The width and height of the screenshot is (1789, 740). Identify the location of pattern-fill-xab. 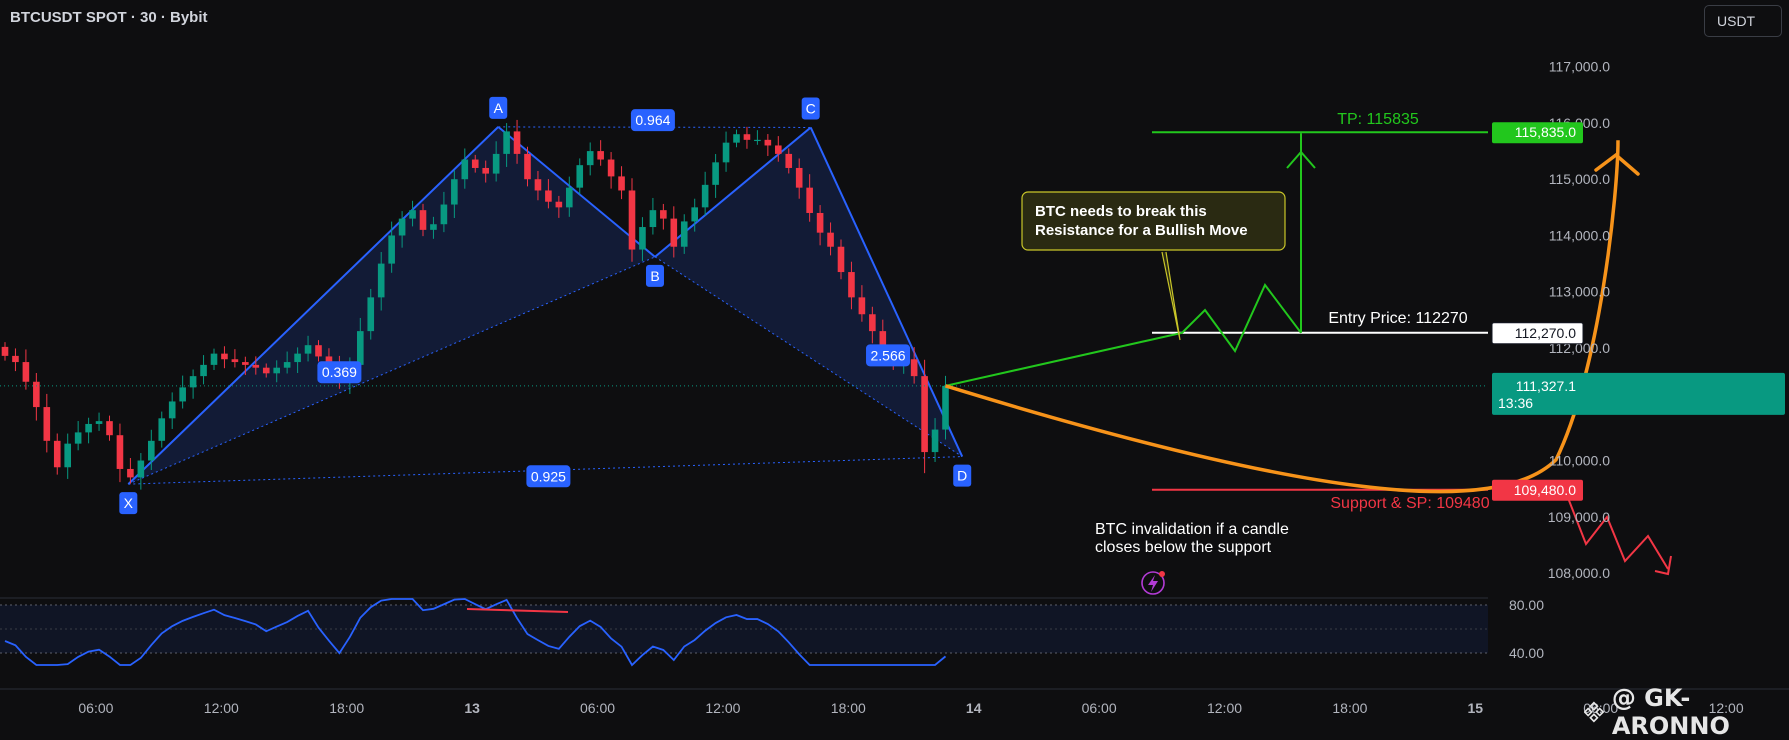
(391, 305).